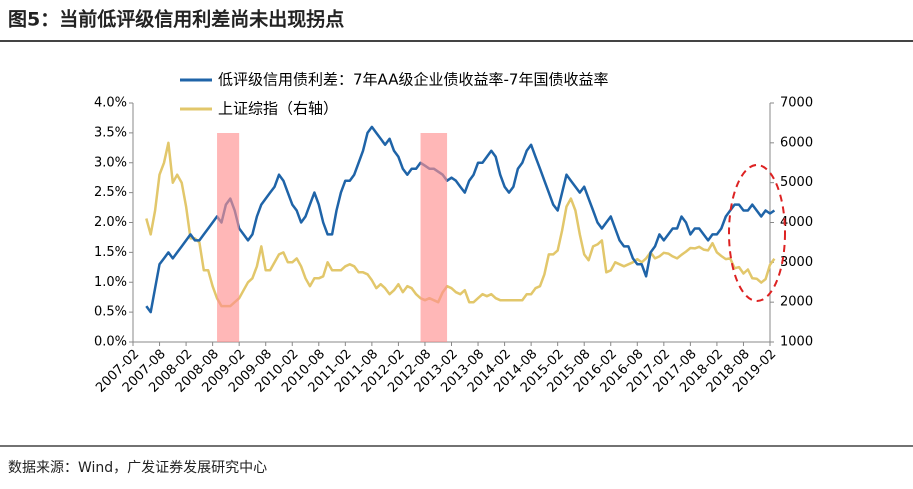  What do you see at coordinates (796, 142) in the screenshot?
I see `y2-tick-label: 6000` at bounding box center [796, 142].